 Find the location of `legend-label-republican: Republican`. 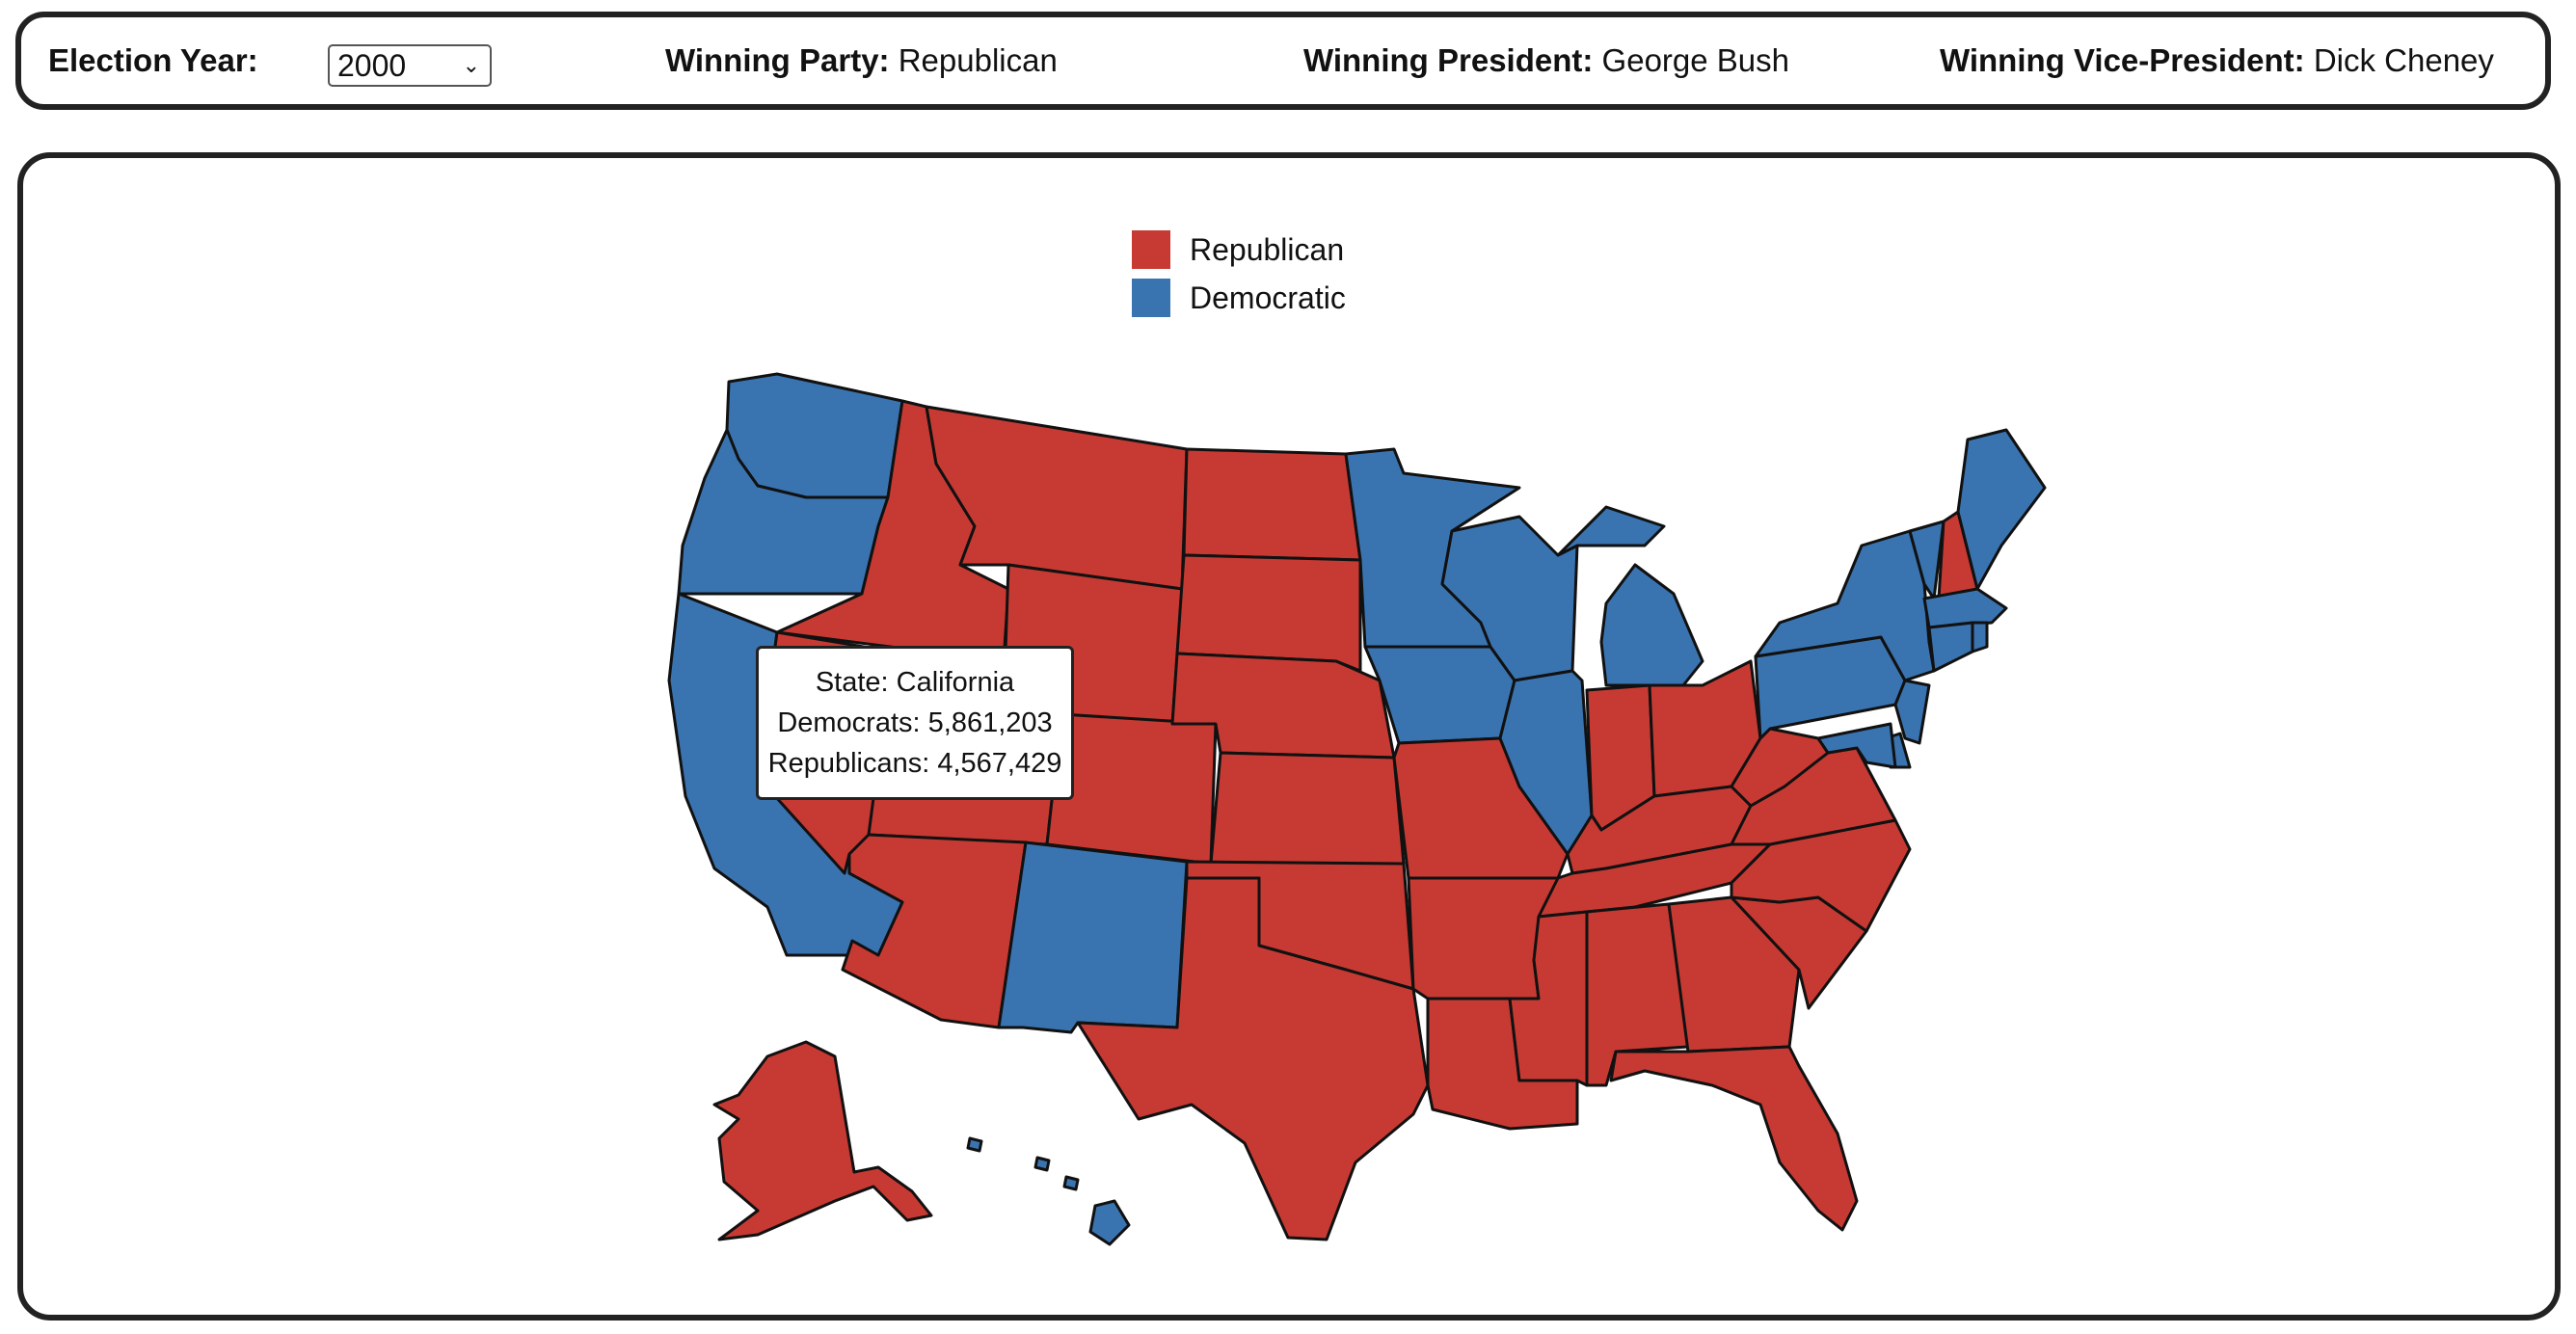

legend-label-republican: Republican is located at coordinates (1267, 249).